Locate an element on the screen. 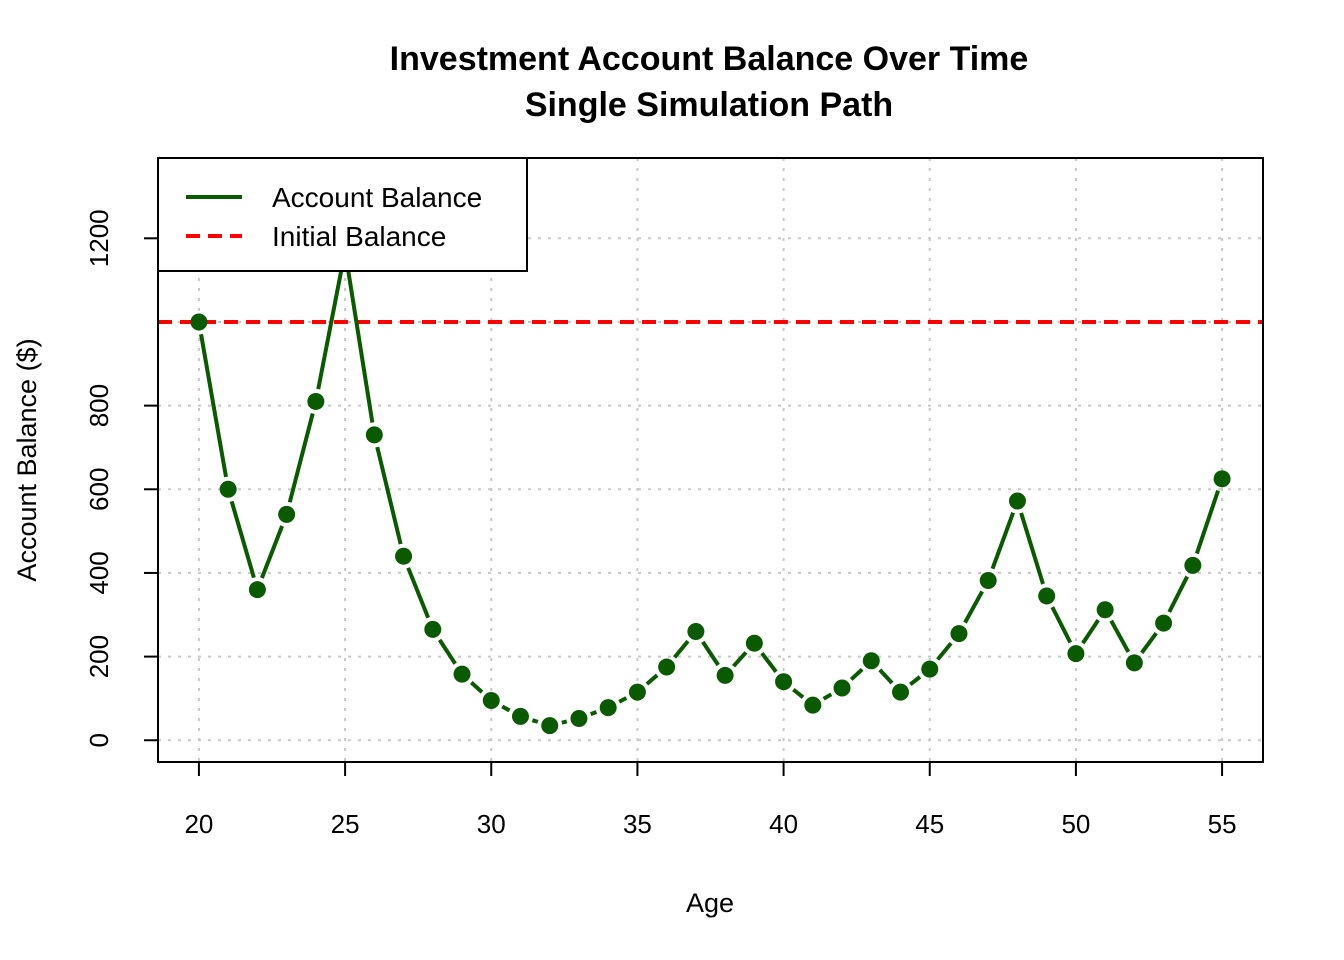 The height and width of the screenshot is (960, 1344). legend-label-initial-balance: Initial Balance is located at coordinates (359, 236).